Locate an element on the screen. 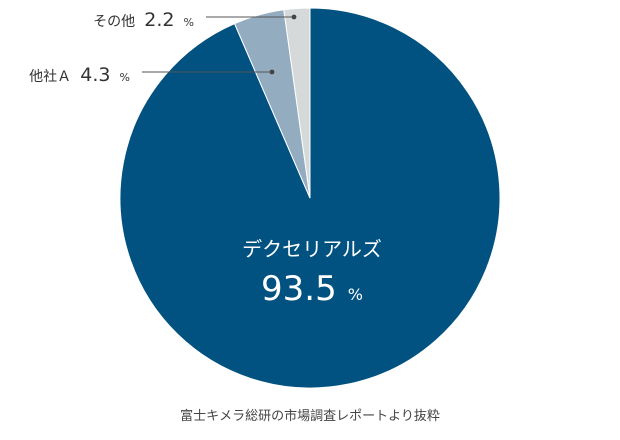 The width and height of the screenshot is (620, 440). competitor-a-value: 4.3 is located at coordinates (95, 75).